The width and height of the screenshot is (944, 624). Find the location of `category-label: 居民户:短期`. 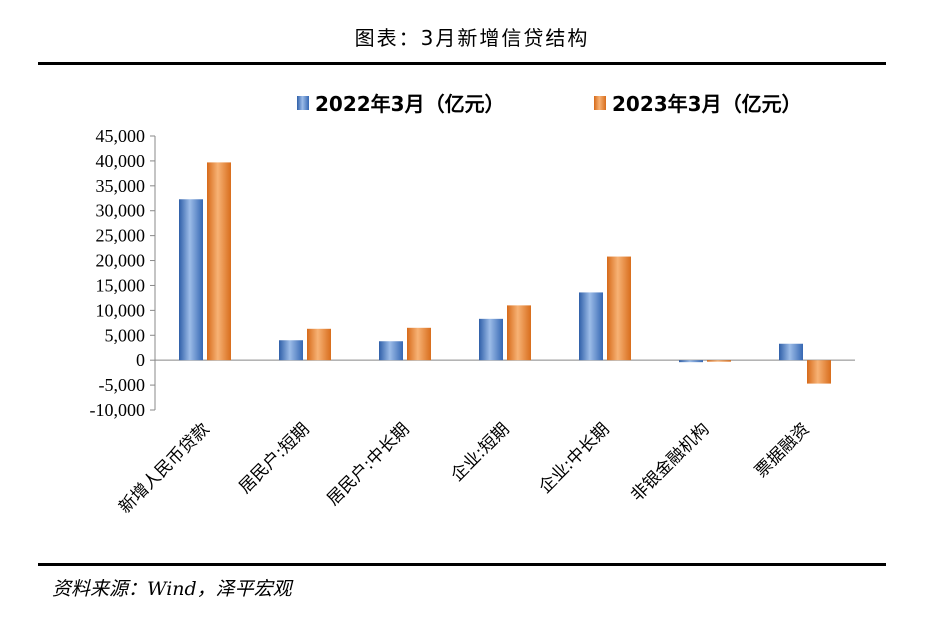

category-label: 居民户:短期 is located at coordinates (274, 458).